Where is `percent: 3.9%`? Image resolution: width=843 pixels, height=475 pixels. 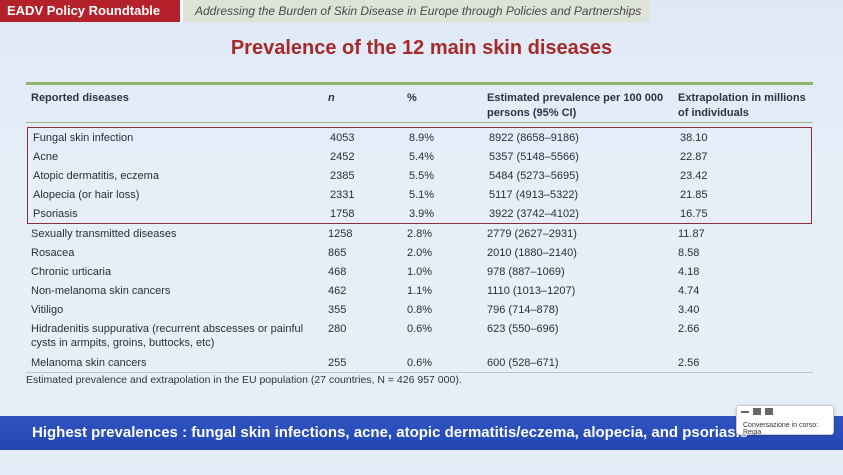
percent: 3.9% is located at coordinates (422, 214).